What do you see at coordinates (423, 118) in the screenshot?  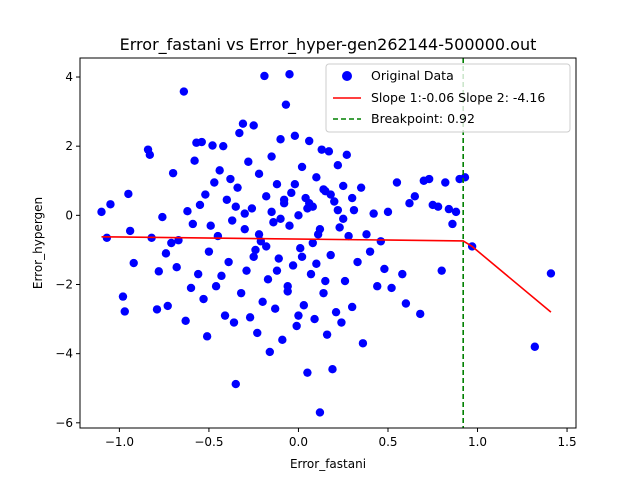 I see `legend-label-breakpoint: Breakpoint: 0.92` at bounding box center [423, 118].